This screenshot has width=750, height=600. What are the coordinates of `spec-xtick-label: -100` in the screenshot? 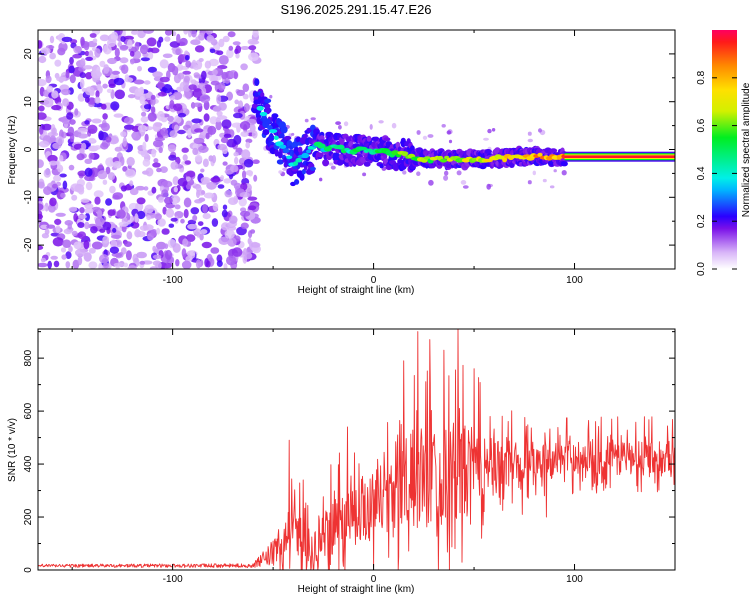 It's located at (173, 280).